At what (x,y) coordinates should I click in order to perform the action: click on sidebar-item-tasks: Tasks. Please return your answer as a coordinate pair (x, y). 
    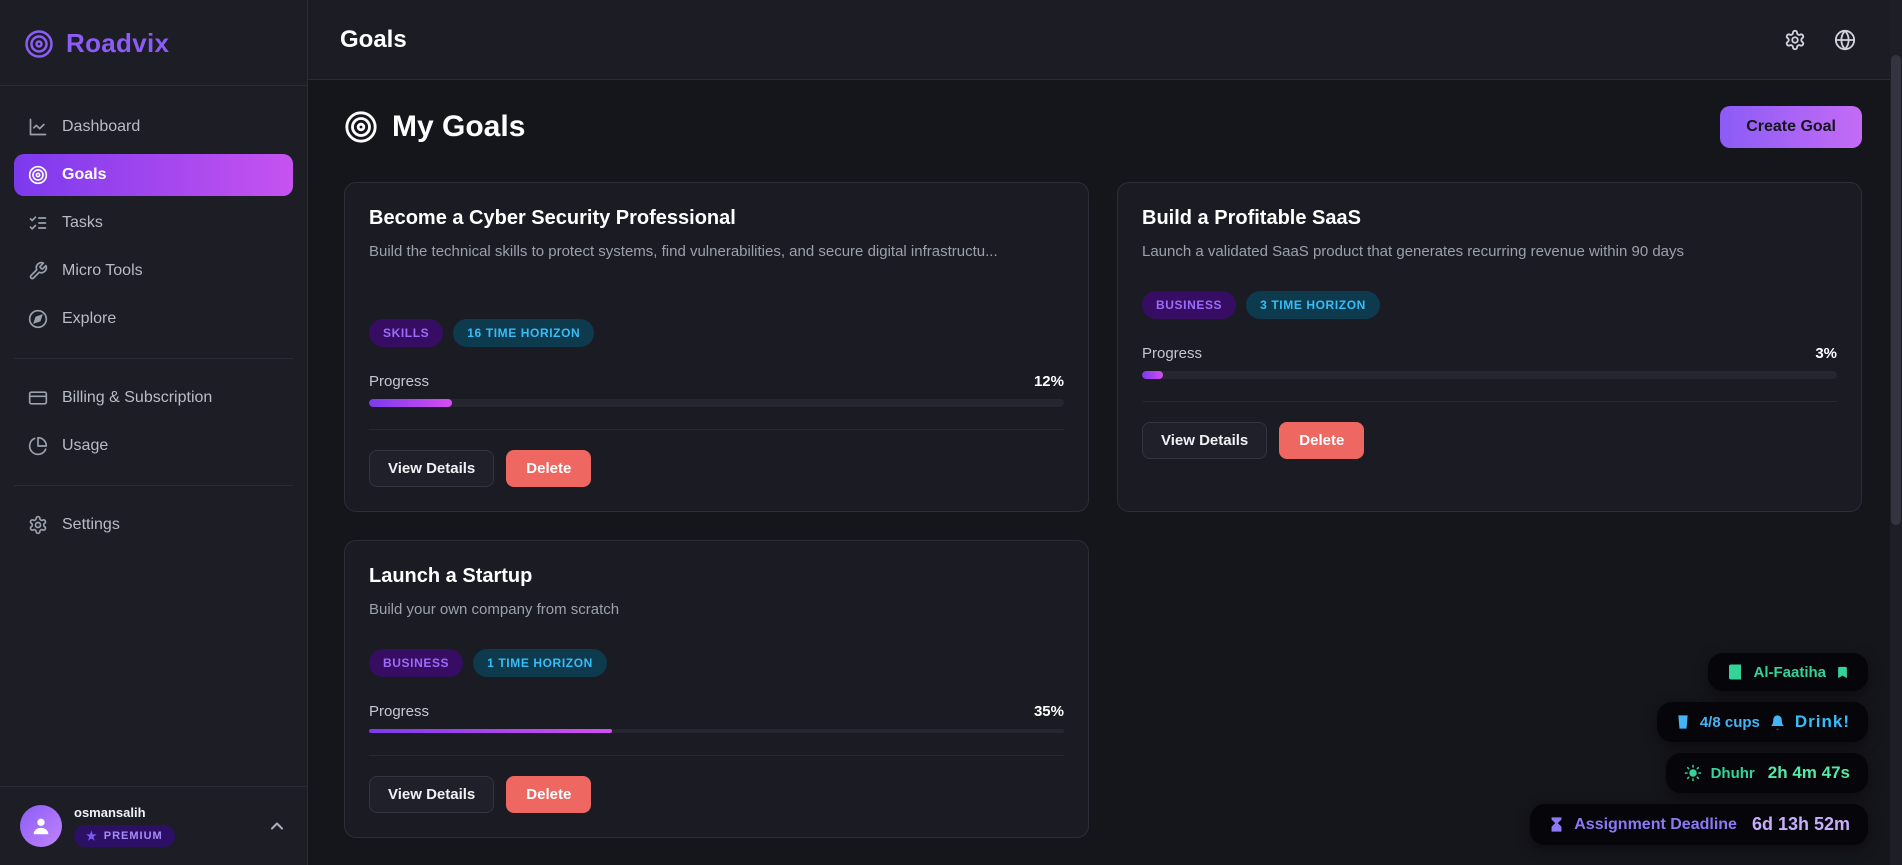
    Looking at the image, I should click on (153, 223).